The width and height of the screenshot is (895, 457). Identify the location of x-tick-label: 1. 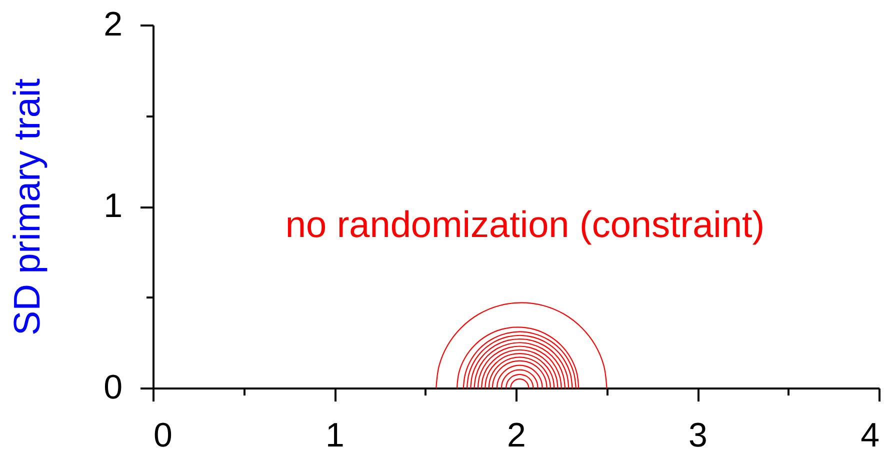
(335, 435).